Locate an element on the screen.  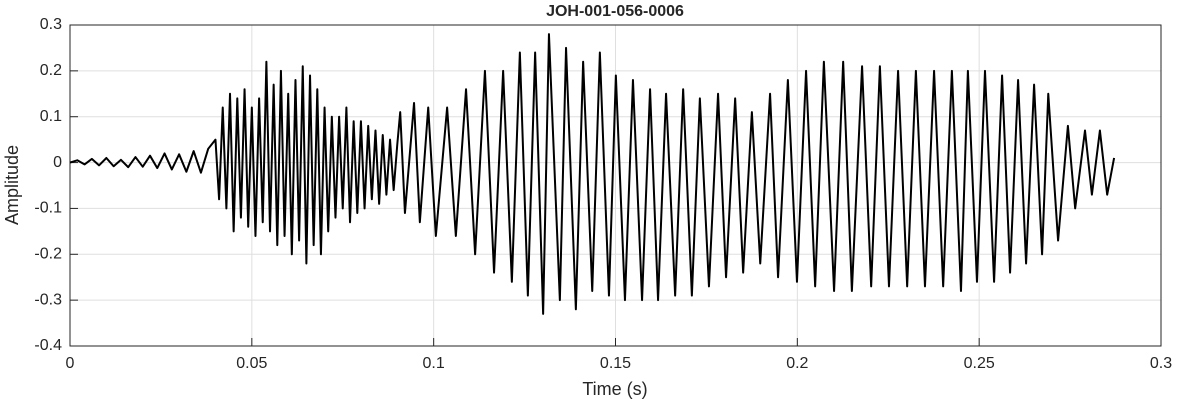
x-axis-label: Time (s) is located at coordinates (614, 389).